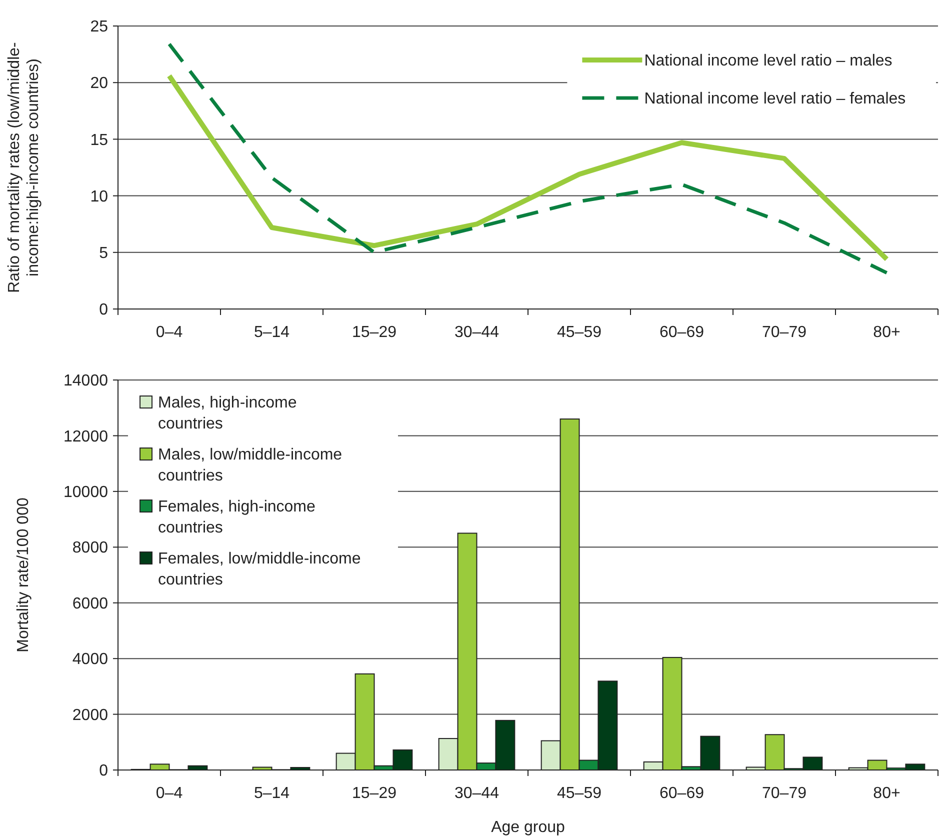 This screenshot has width=940, height=836. Describe the element at coordinates (528, 827) in the screenshot. I see `x-axis-title: Age group` at that location.